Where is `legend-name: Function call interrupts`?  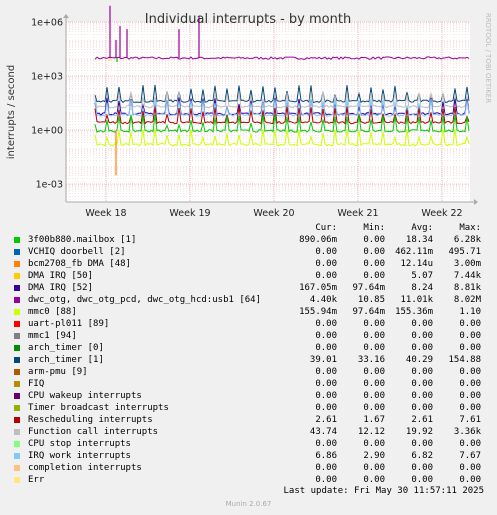
legend-name: Function call interrupts is located at coordinates (93, 432).